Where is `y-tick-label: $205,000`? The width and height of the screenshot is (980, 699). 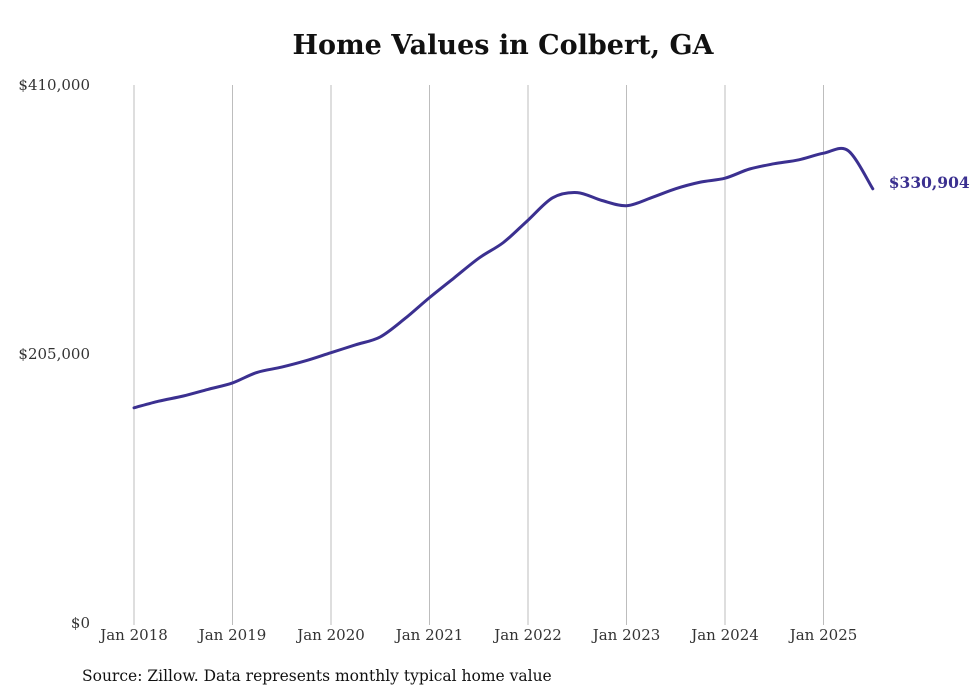 y-tick-label: $205,000 is located at coordinates (54, 354).